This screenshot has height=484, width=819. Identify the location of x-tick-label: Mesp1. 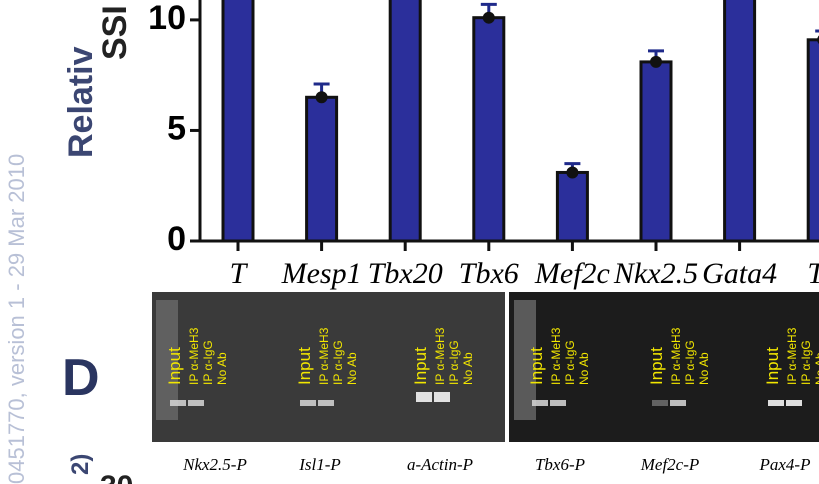
(321, 273).